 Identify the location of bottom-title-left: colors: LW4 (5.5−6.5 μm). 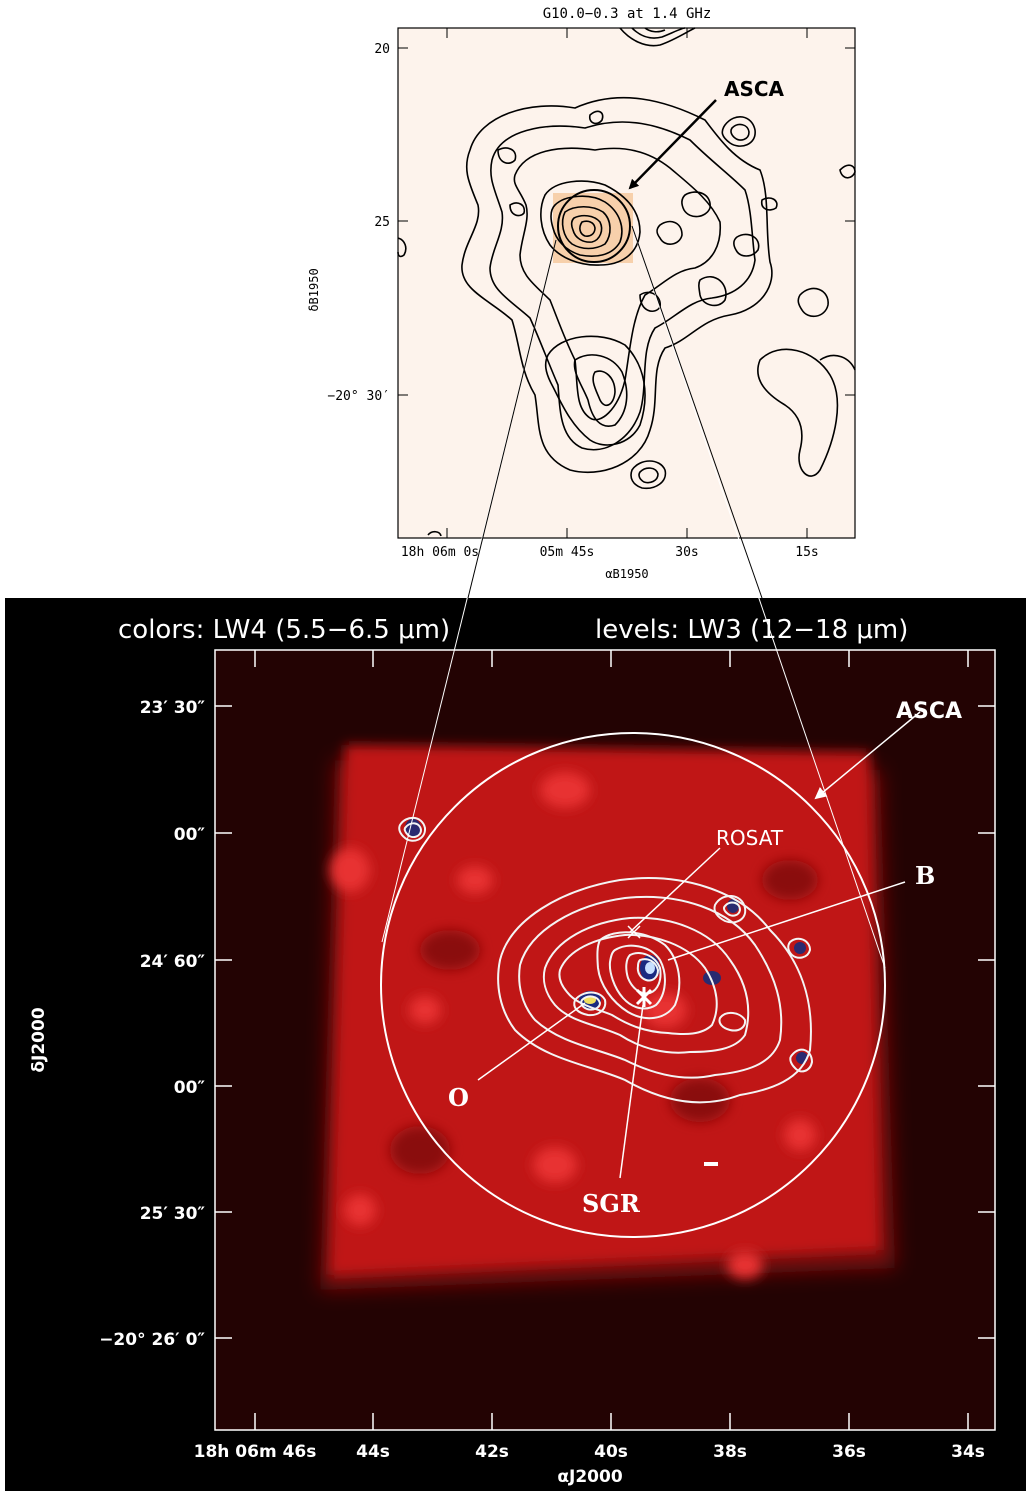
(284, 630).